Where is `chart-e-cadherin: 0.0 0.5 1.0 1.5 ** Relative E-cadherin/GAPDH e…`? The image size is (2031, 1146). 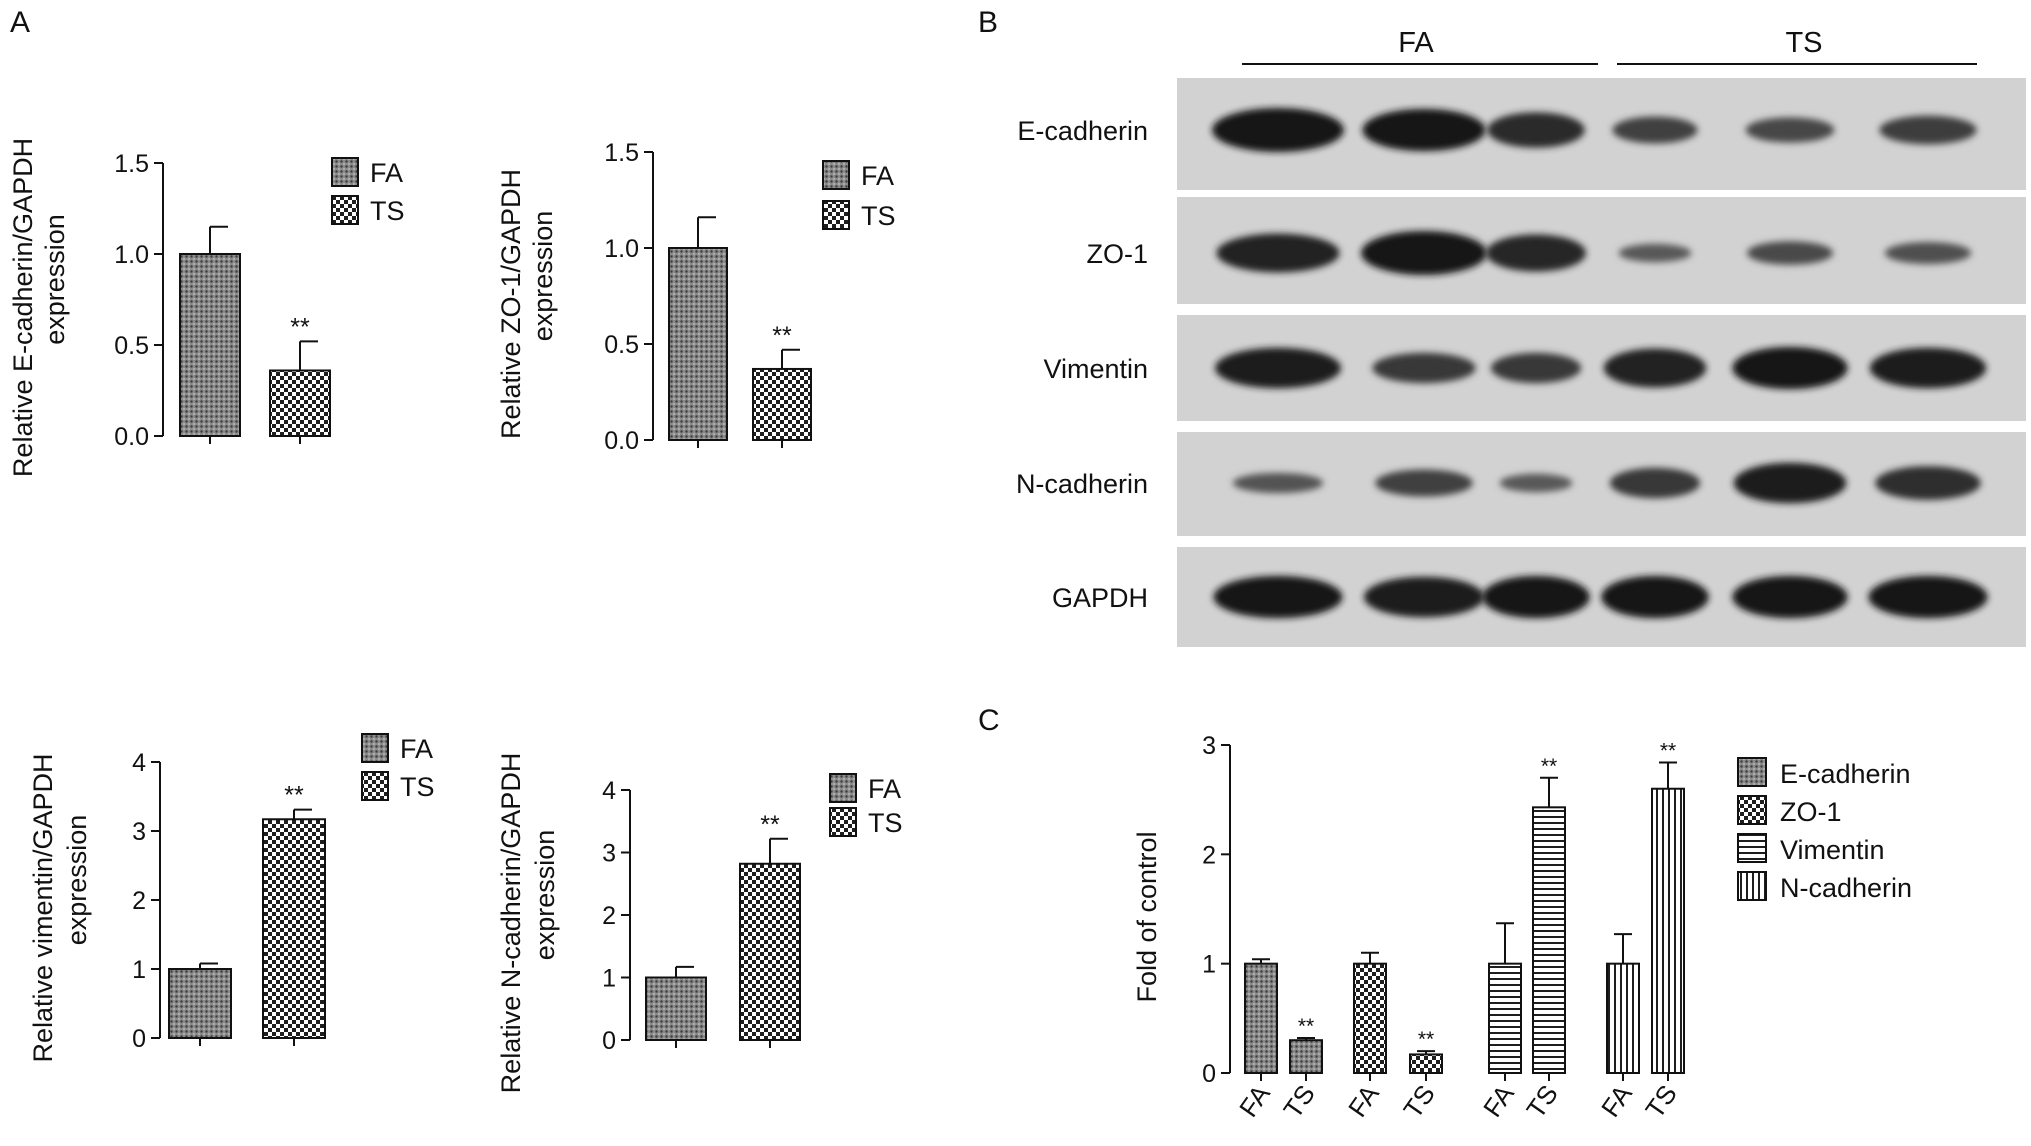 chart-e-cadherin: 0.0 0.5 1.0 1.5 ** Relative E-cadherin/GAPDH e… is located at coordinates (206, 307).